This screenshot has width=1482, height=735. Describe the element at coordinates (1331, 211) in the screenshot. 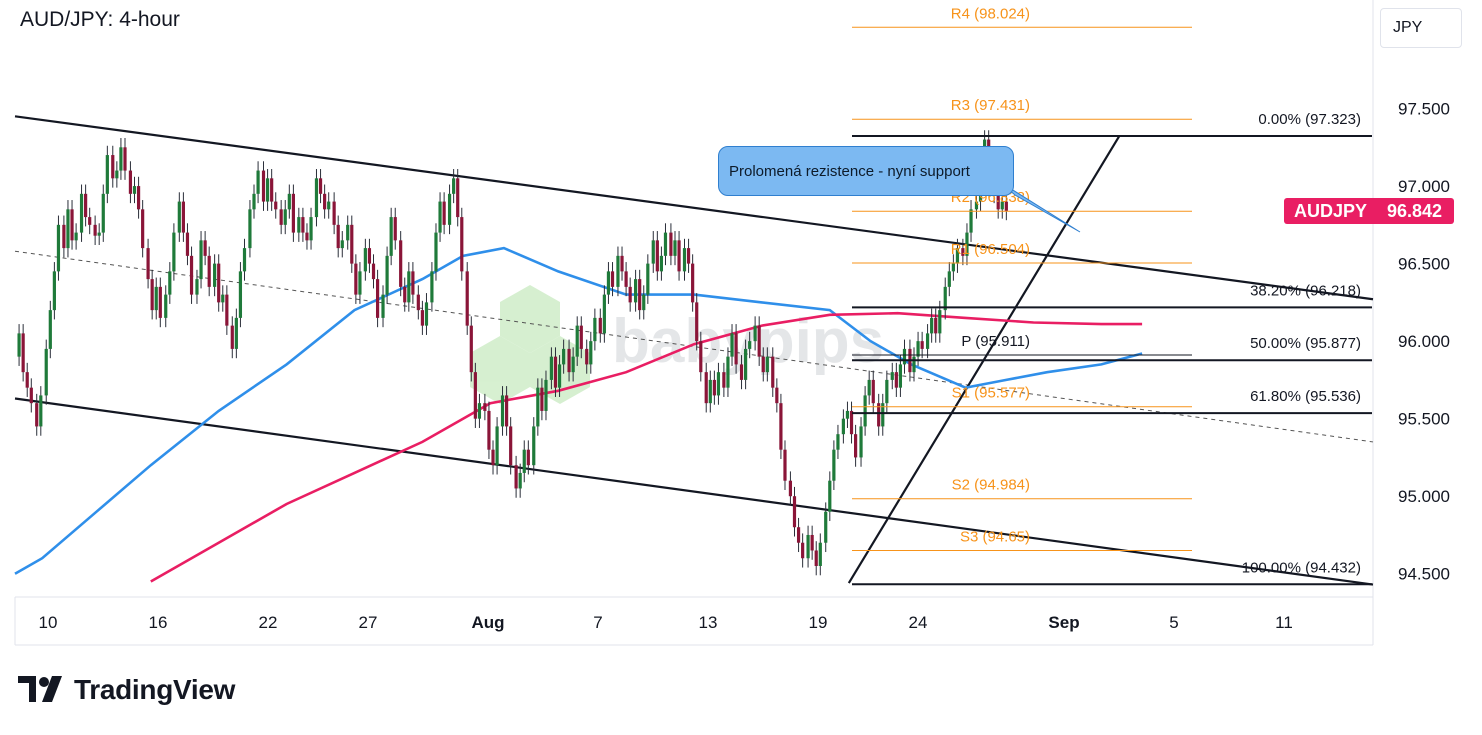

I see `price-tag-symbol: AUDJPY` at that location.